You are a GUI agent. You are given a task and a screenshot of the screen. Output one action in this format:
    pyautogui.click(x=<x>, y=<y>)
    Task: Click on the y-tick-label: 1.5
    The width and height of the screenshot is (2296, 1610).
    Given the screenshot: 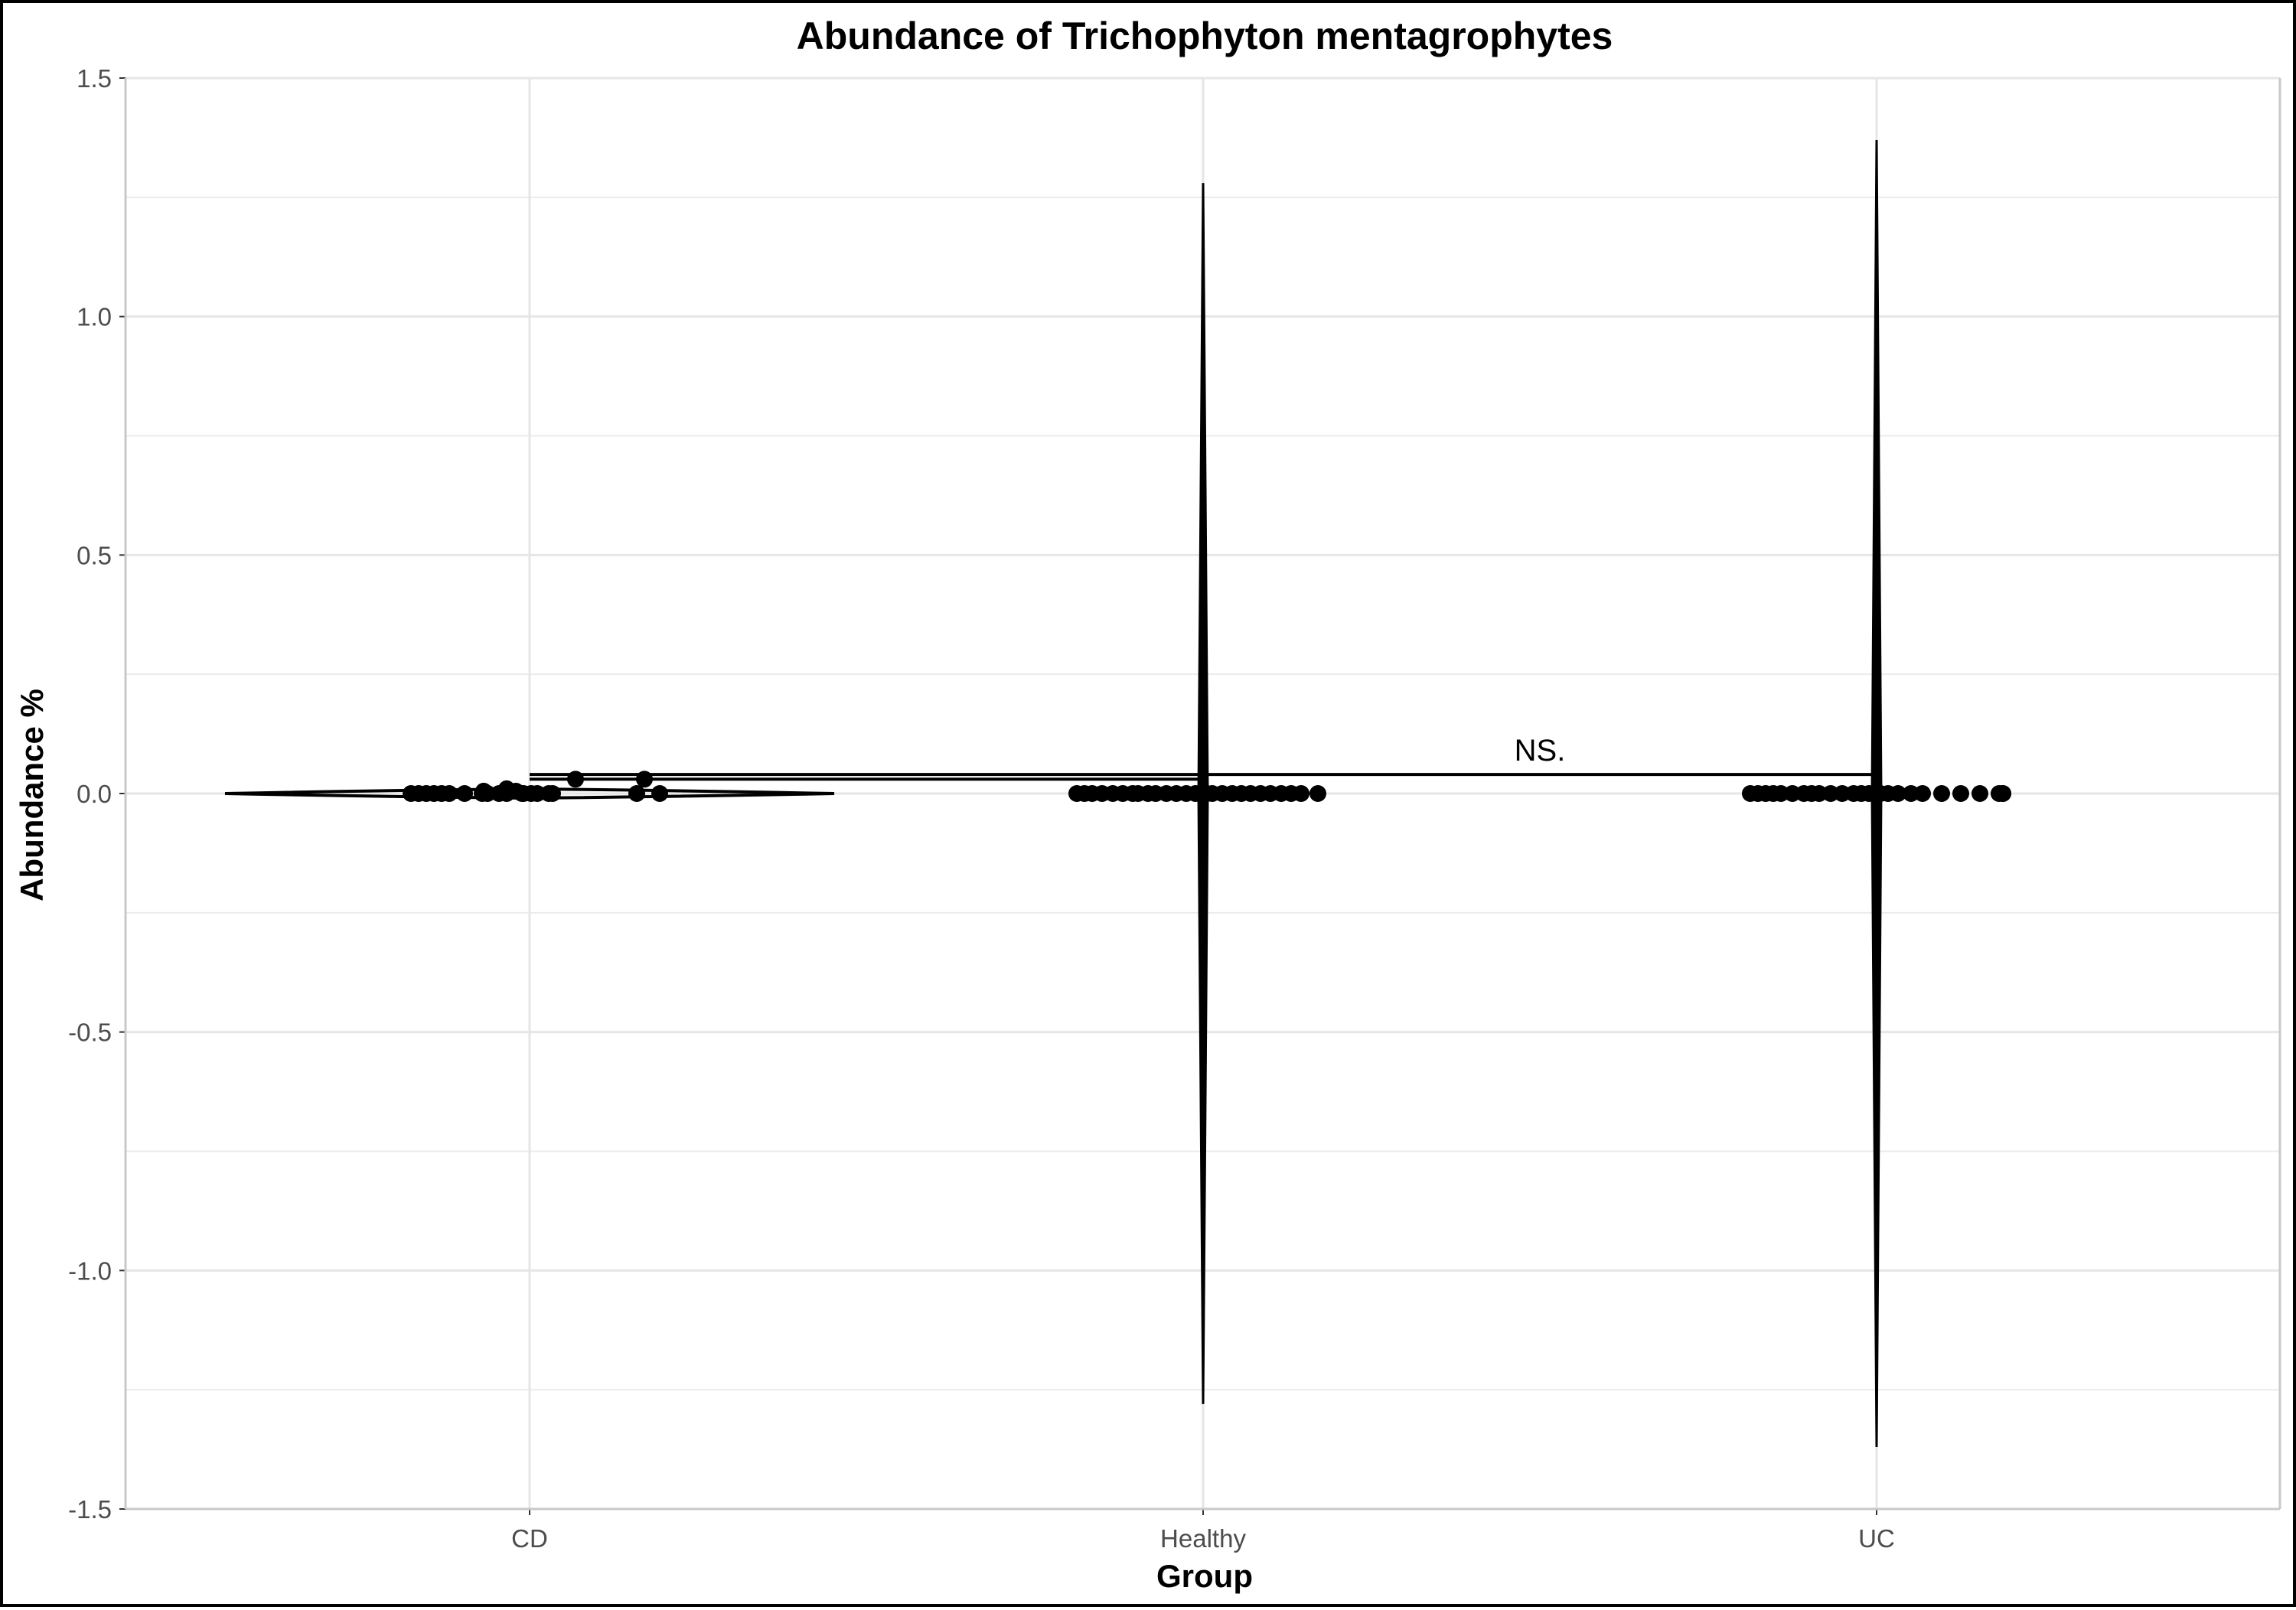 What is the action you would take?
    pyautogui.click(x=94, y=78)
    